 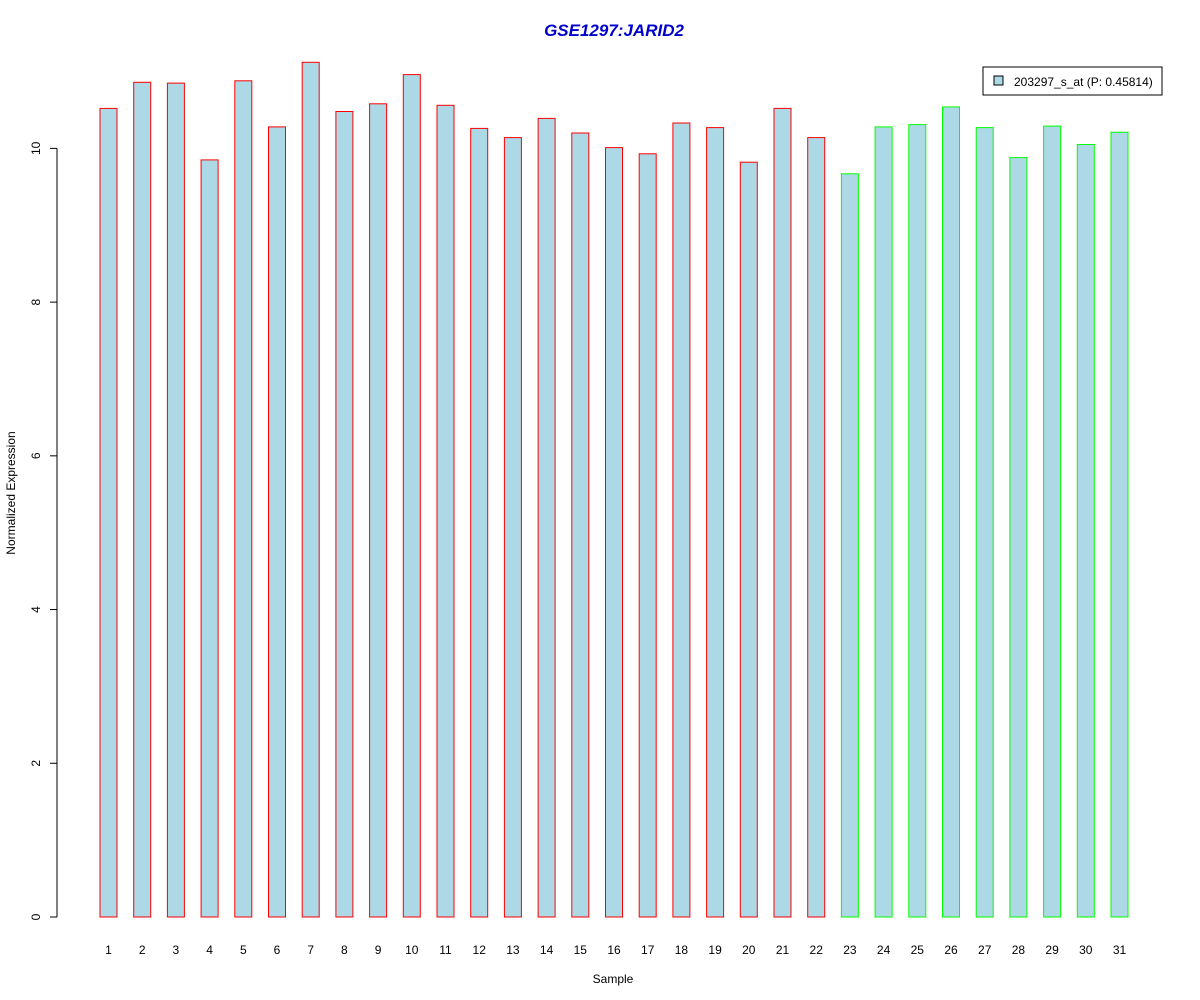 I want to click on x-tick-label: 13, so click(x=513, y=950).